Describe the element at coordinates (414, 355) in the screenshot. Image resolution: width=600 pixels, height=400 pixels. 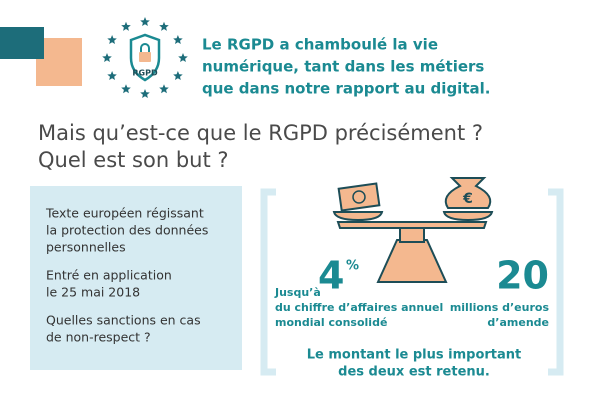
I see `note-line: Le montant le plus important` at that location.